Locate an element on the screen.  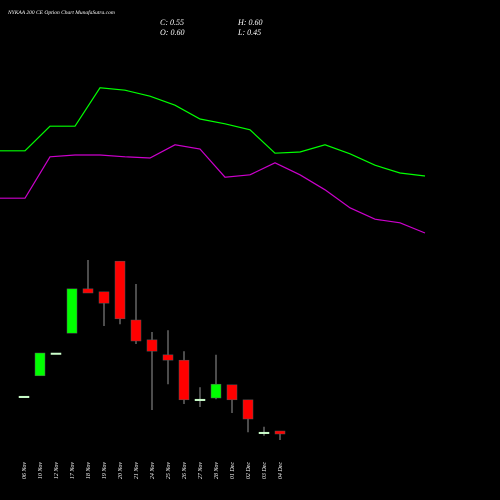
open-label: O: 0.60 is located at coordinates (172, 32).